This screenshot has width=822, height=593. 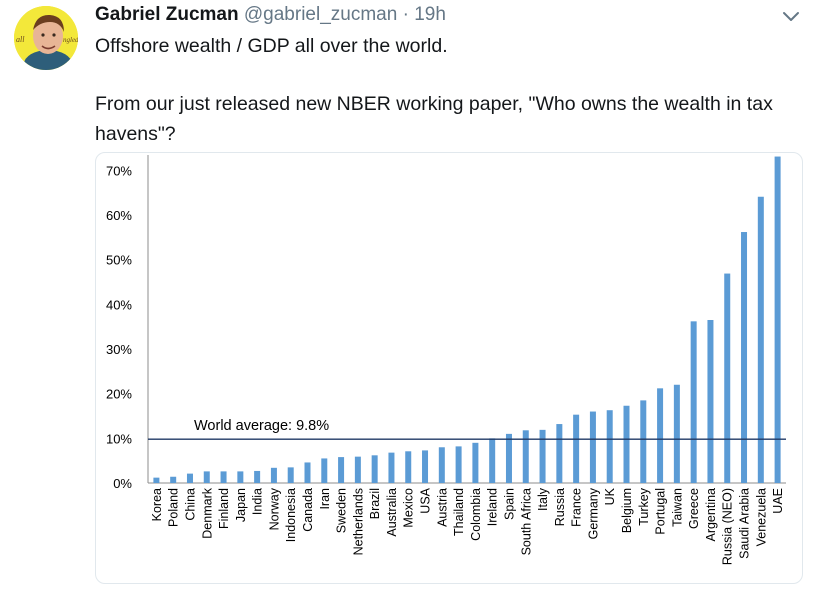 I want to click on x-tick-label: Iran, so click(x=325, y=499).